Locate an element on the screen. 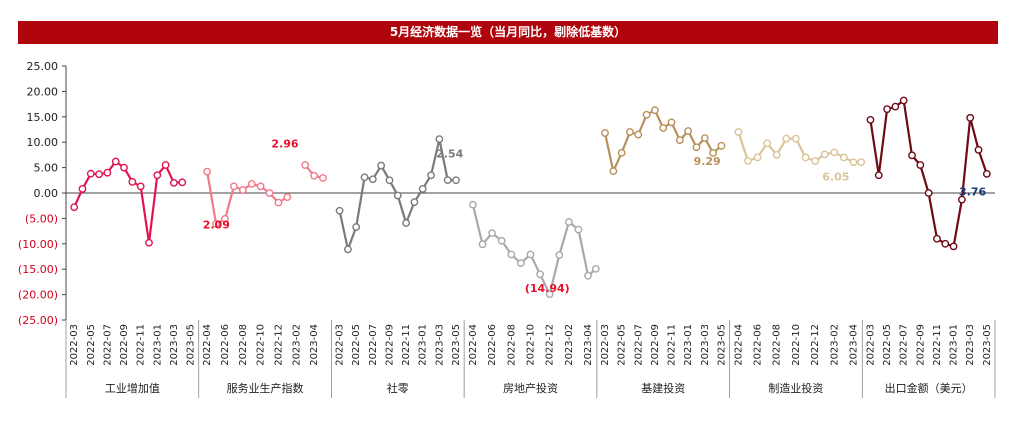  data-label: 9.29 is located at coordinates (707, 161).